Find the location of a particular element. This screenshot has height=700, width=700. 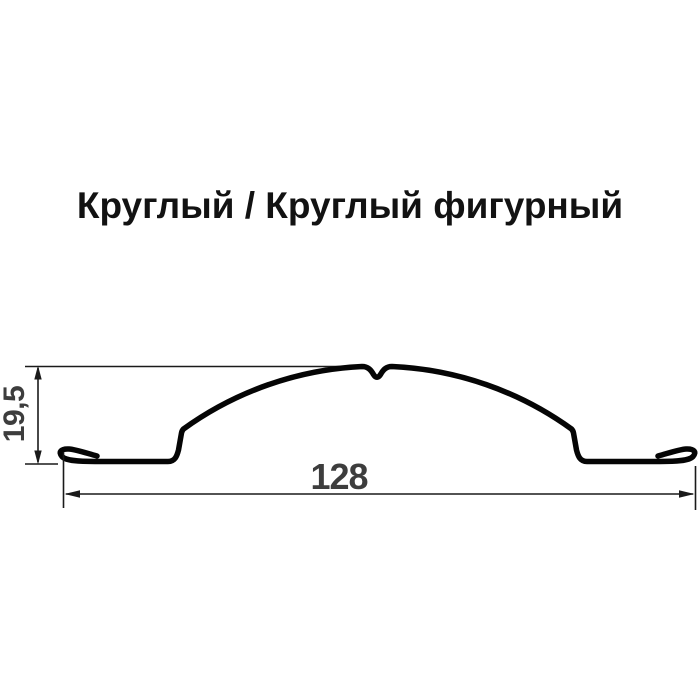

width-dimension-label: 128 is located at coordinates (338, 476).